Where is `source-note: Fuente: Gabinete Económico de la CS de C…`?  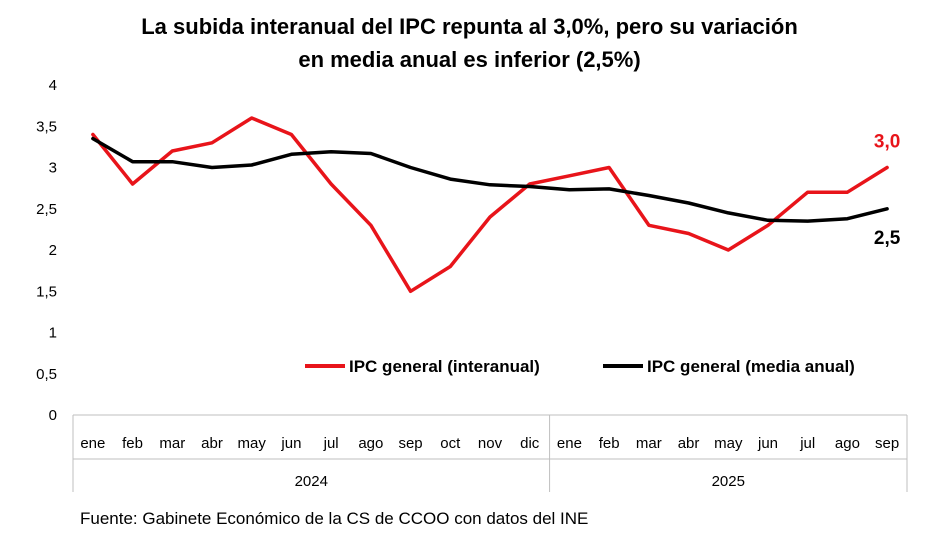 source-note: Fuente: Gabinete Económico de la CS de C… is located at coordinates (334, 518).